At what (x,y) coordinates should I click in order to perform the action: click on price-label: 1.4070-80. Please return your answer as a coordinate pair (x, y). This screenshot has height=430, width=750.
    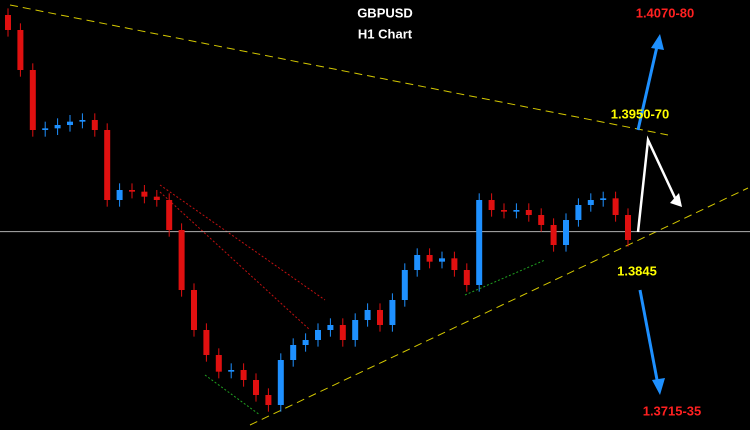
    Looking at the image, I should click on (665, 12).